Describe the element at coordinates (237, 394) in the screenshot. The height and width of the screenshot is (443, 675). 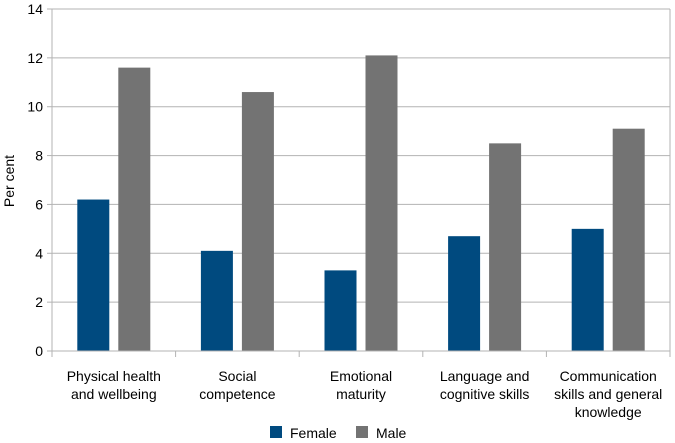
I see `x-tick-label: competence` at that location.